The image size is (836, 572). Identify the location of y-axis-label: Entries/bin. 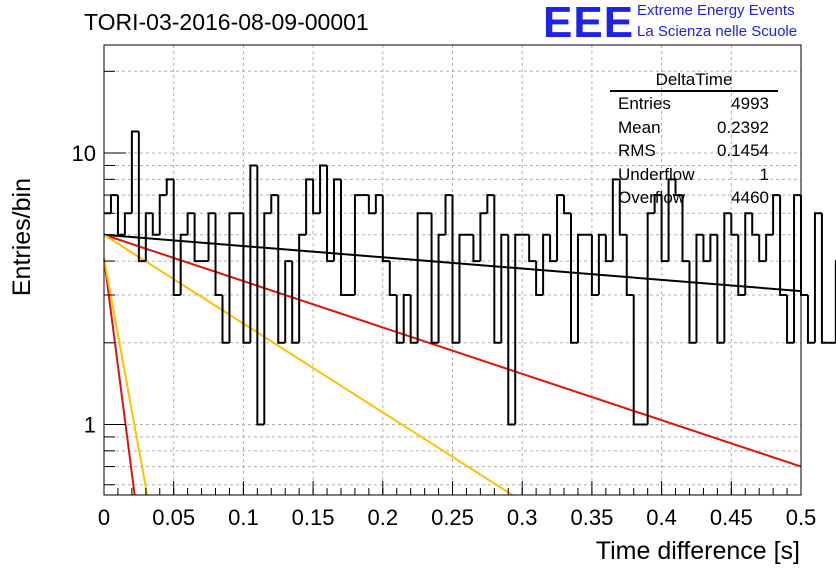
(22, 237).